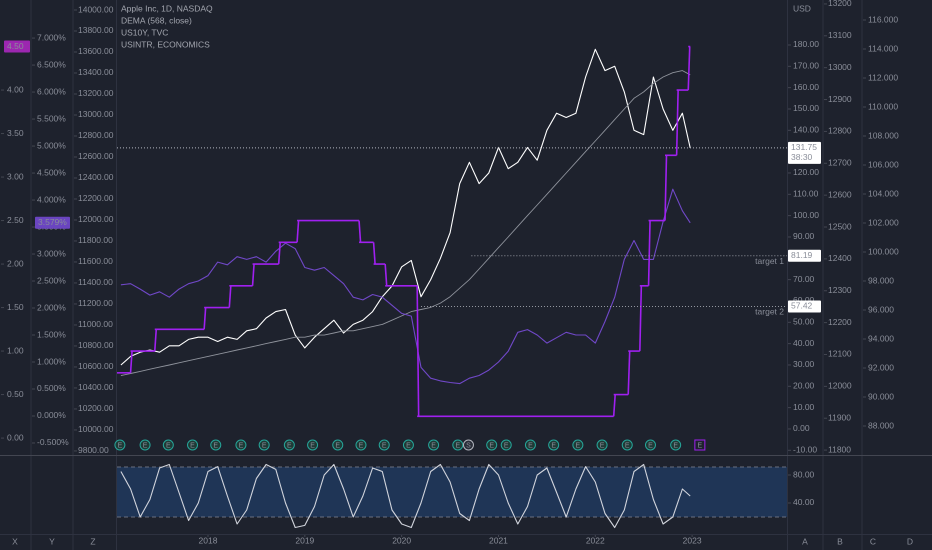 This screenshot has height=550, width=932. I want to click on y-tick-label: 116.000, so click(883, 19).